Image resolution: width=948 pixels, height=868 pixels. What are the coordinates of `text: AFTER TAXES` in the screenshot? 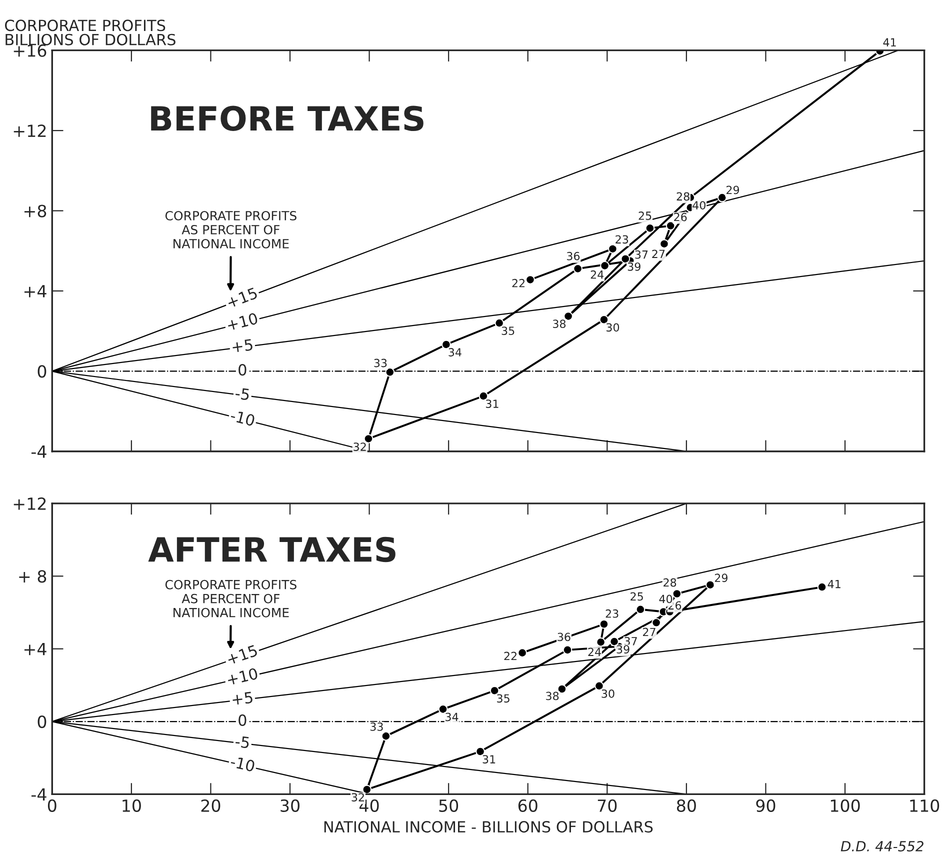 It's located at (272, 549).